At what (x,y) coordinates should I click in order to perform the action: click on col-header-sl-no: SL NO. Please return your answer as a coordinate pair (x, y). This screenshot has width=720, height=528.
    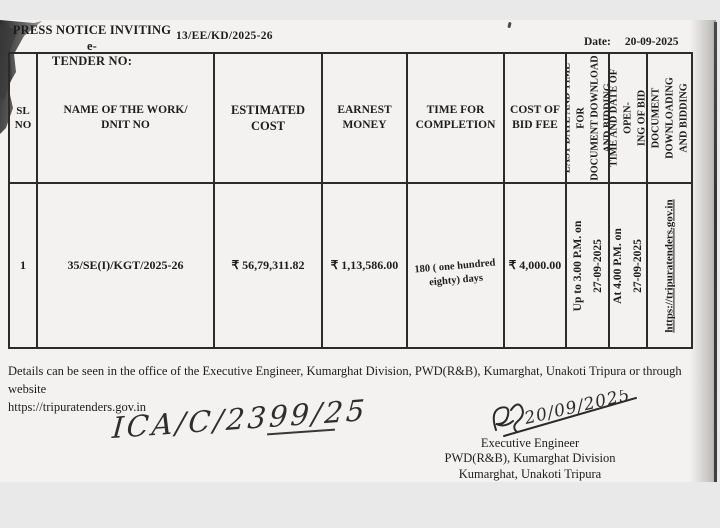
    Looking at the image, I should click on (23, 118).